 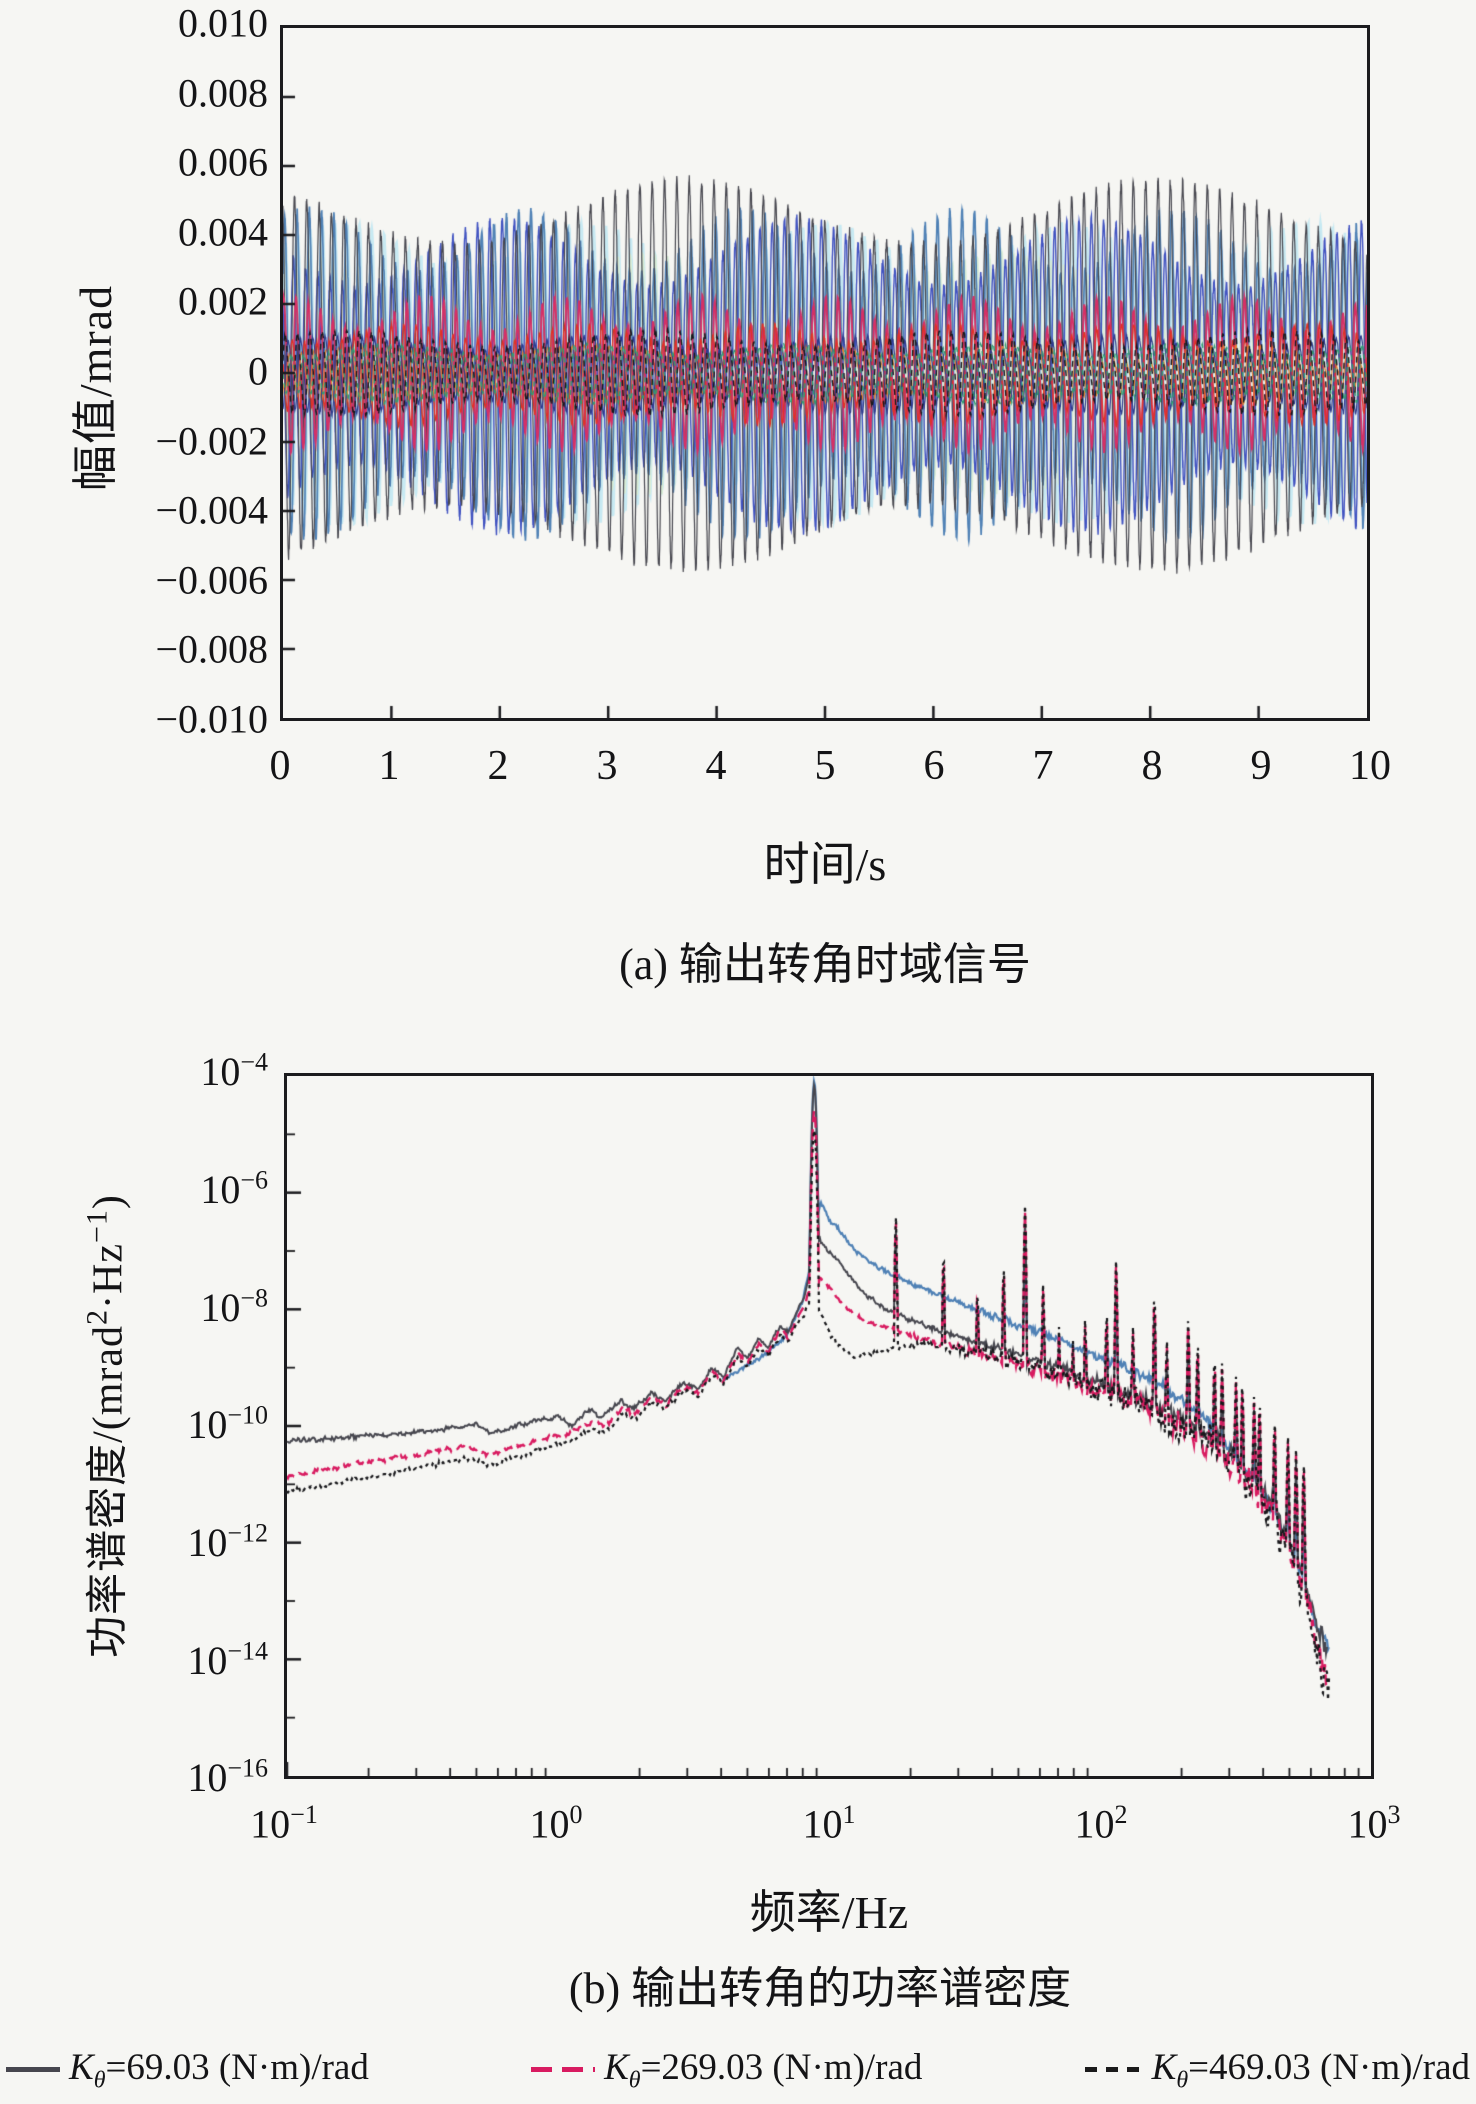 I want to click on y-tick-label: −0.002, so click(x=211, y=441).